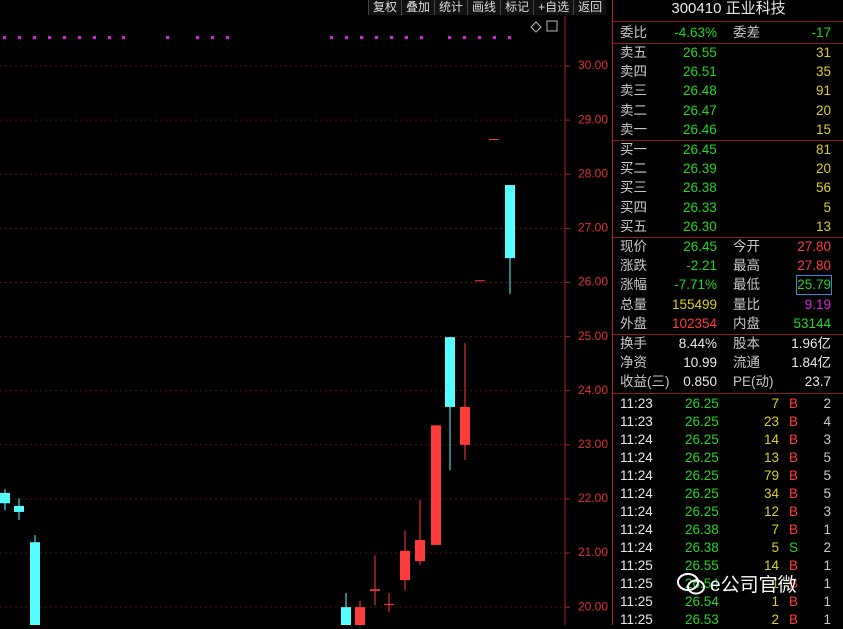 The image size is (843, 629). I want to click on value: 23.7, so click(817, 382).